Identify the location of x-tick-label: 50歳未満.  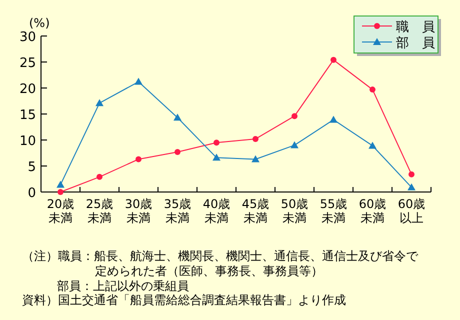
(295, 211).